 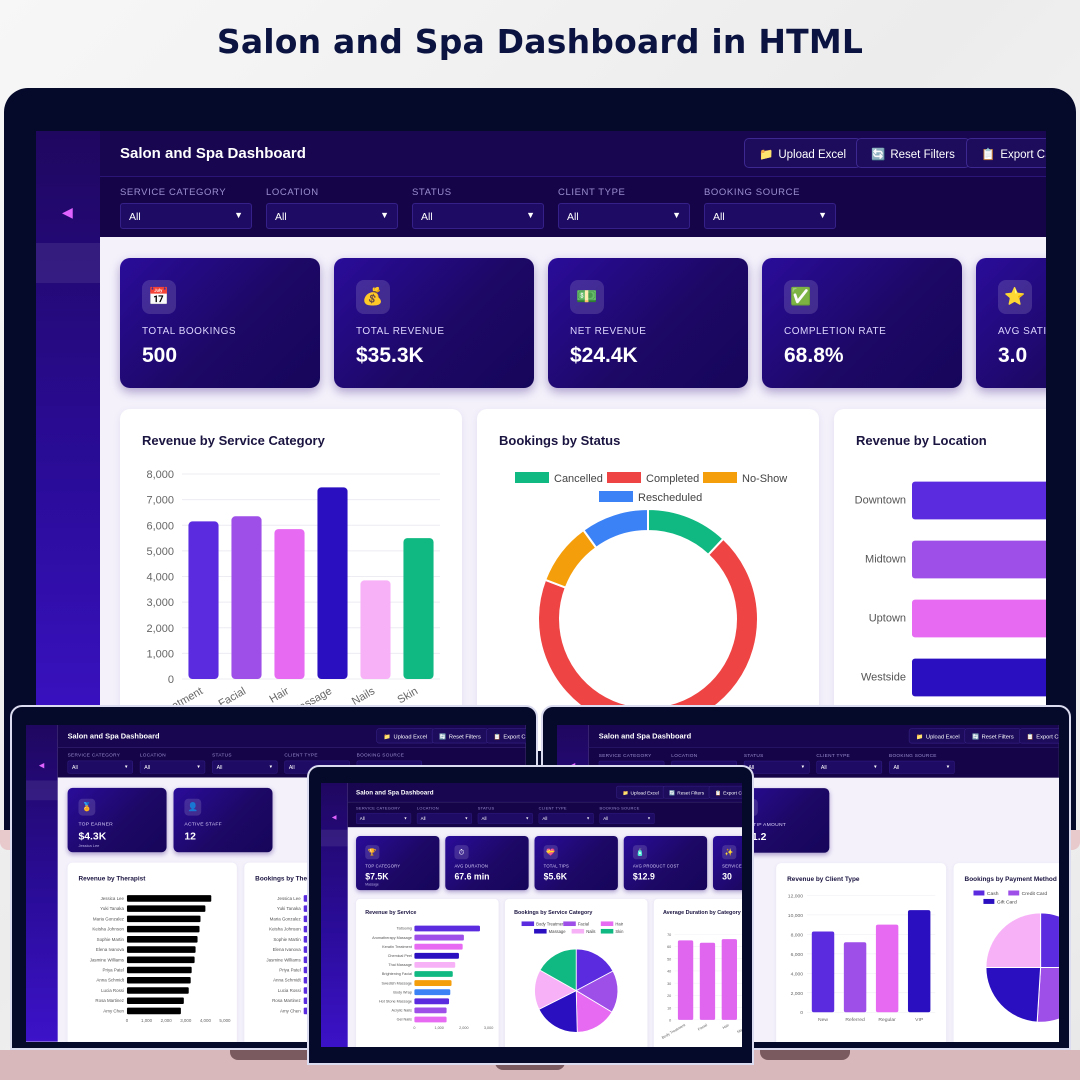 I want to click on legend-label: Cancelled, so click(x=578, y=479).